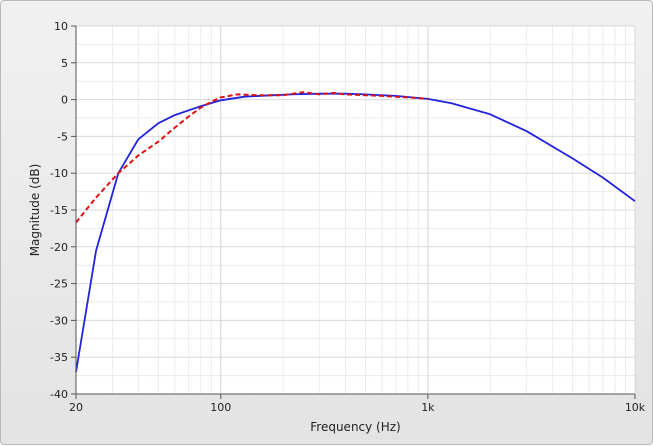  I want to click on y-tick-label: -40, so click(59, 394).